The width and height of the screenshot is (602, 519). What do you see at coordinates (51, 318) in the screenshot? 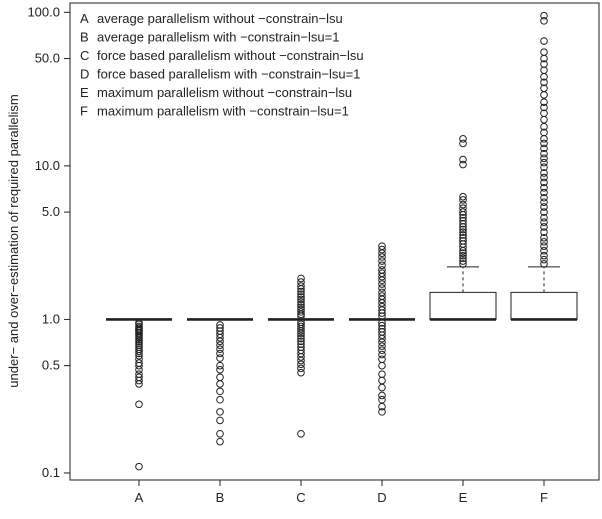
I see `y-tick-label: 1.0` at bounding box center [51, 318].